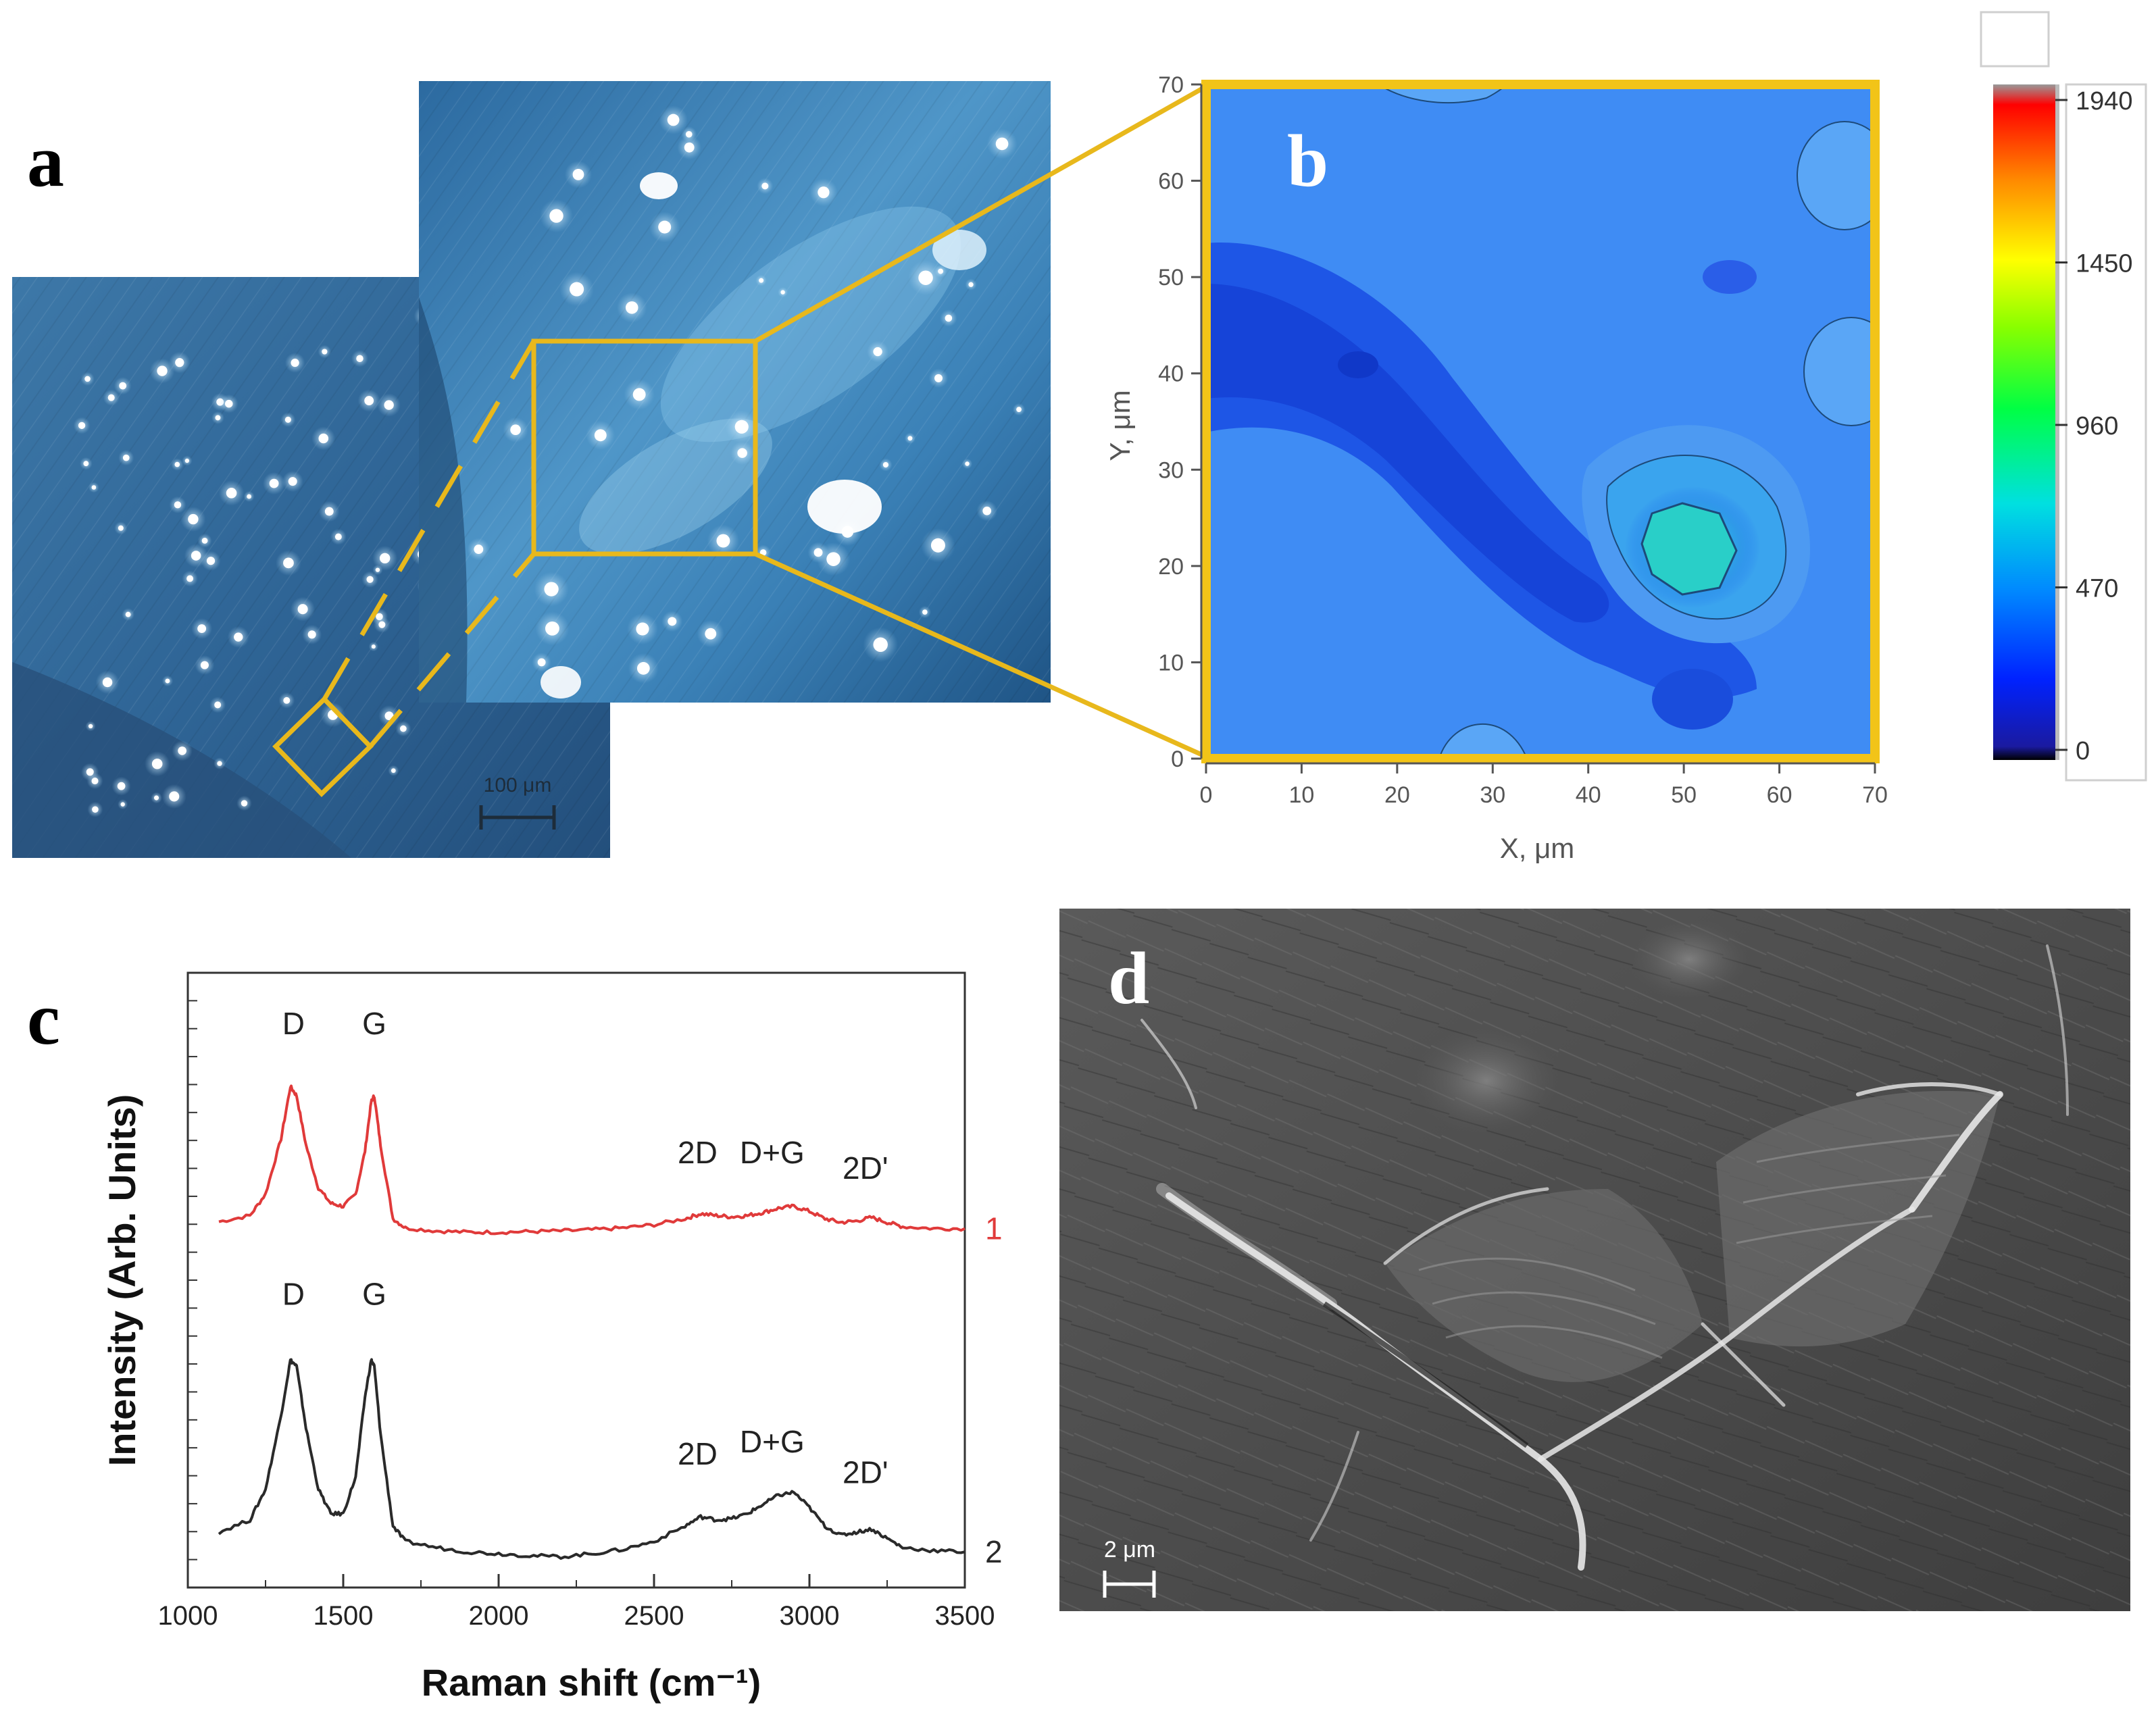  I want to click on map-connector-top, so click(980, 214).